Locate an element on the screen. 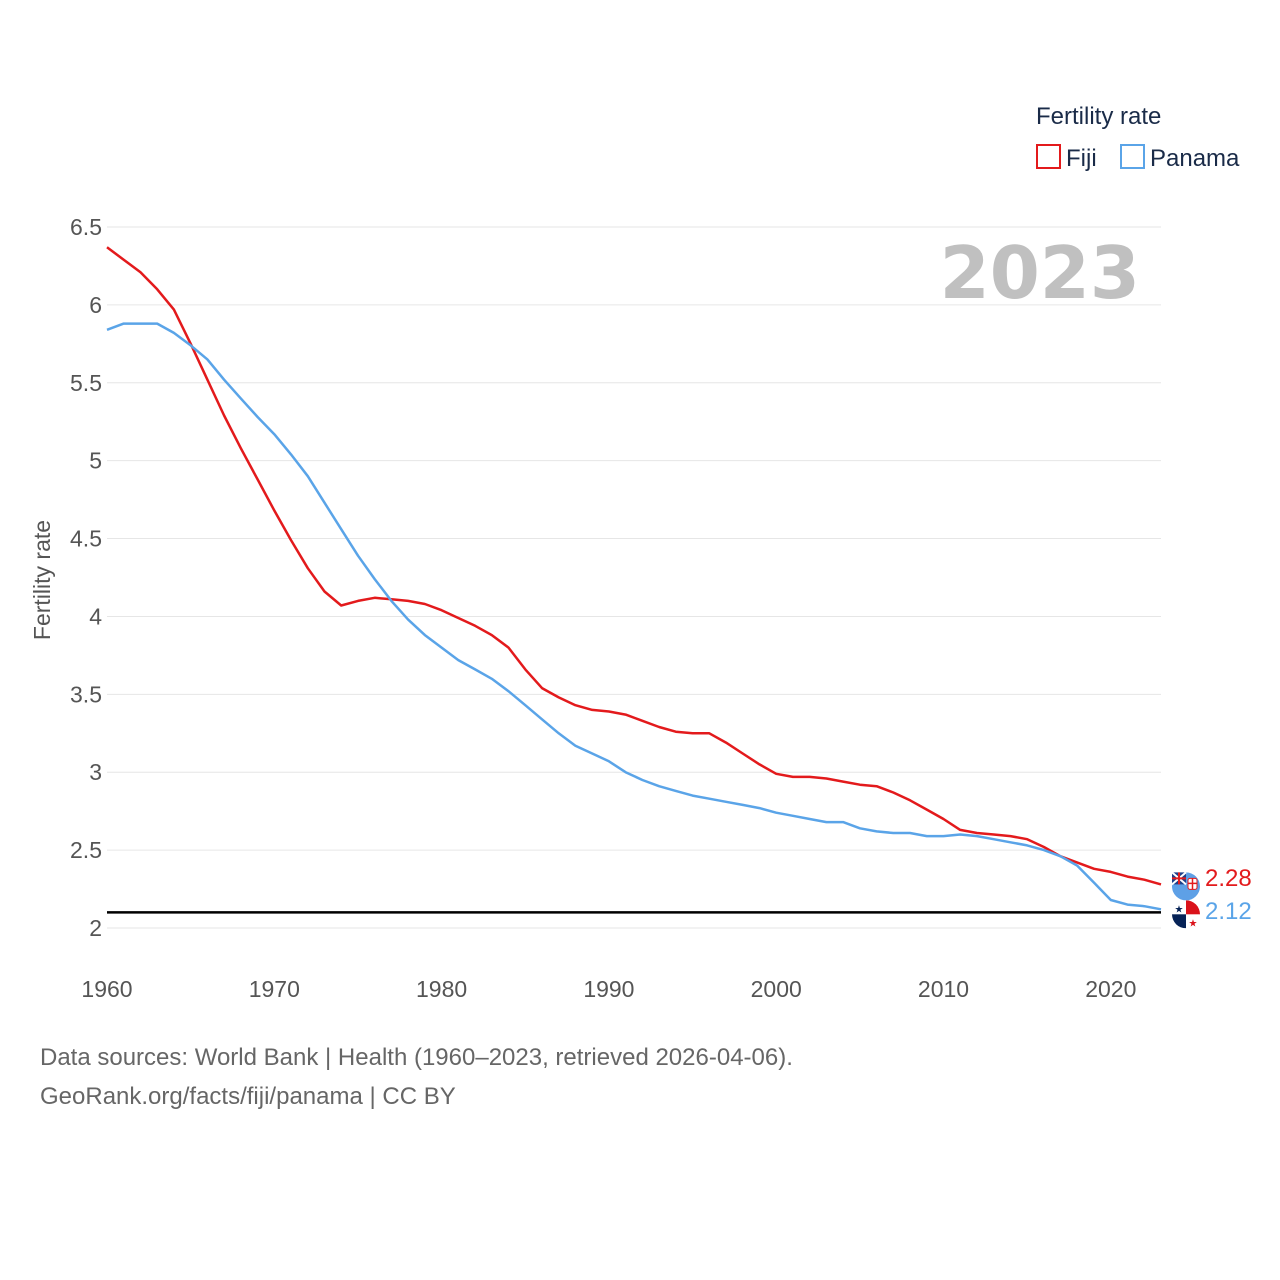 The width and height of the screenshot is (1280, 1280). y-tick-label: 4.5 is located at coordinates (86, 539).